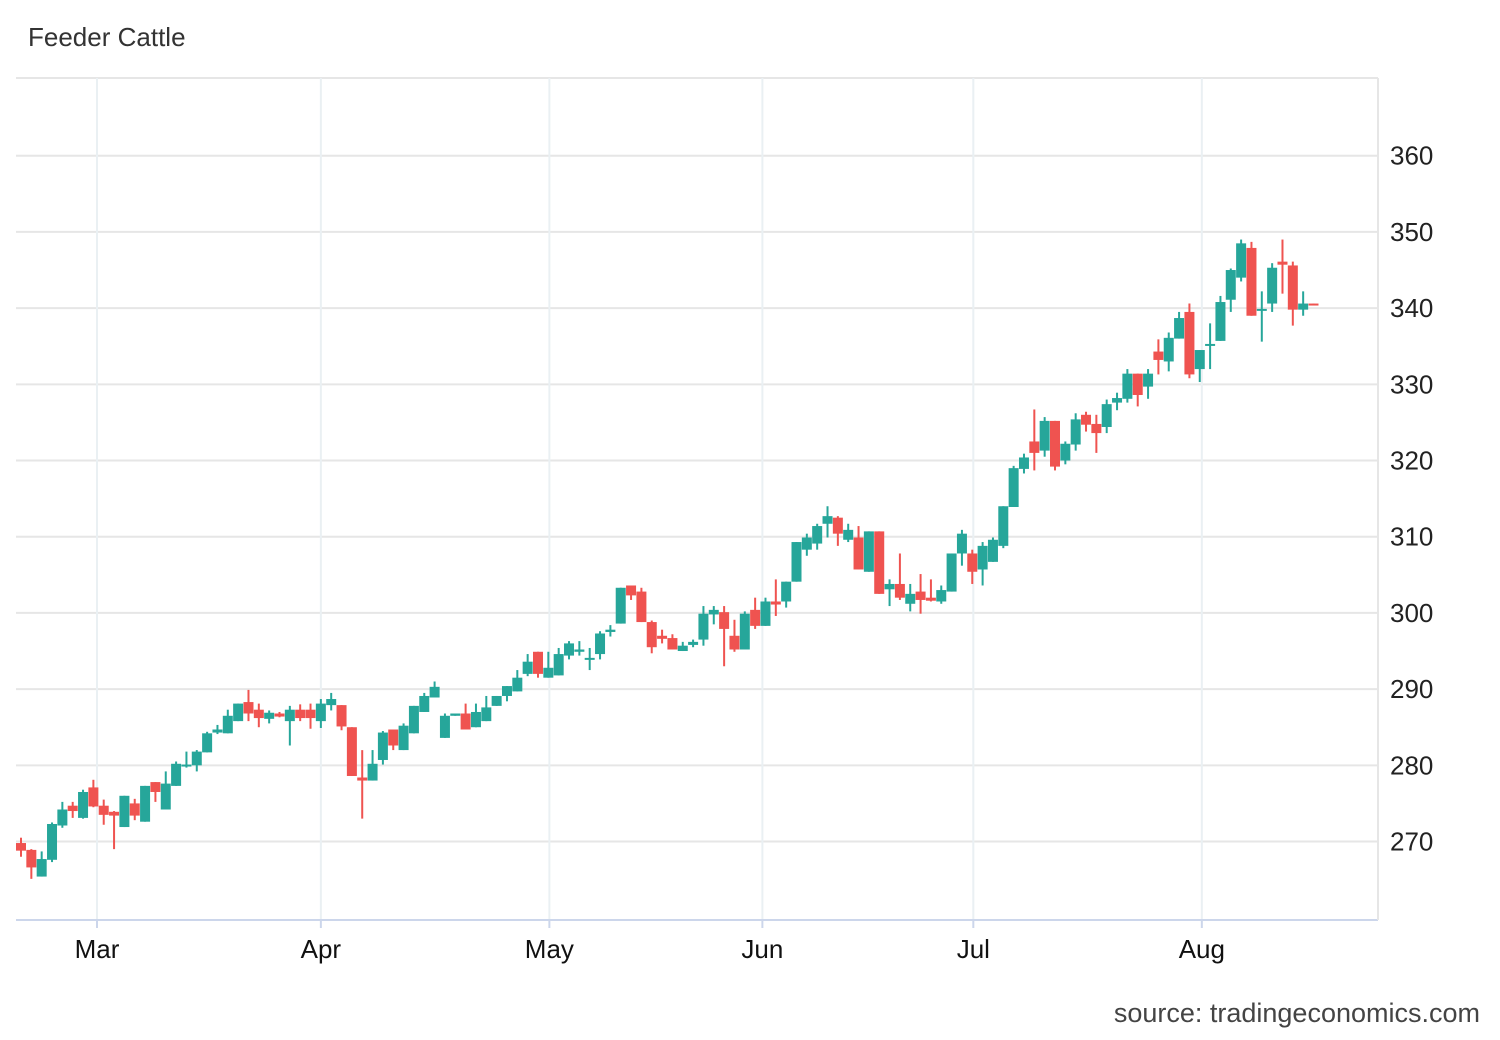 The height and width of the screenshot is (1040, 1500). Describe the element at coordinates (762, 949) in the screenshot. I see `x-tick-label: Jun` at that location.